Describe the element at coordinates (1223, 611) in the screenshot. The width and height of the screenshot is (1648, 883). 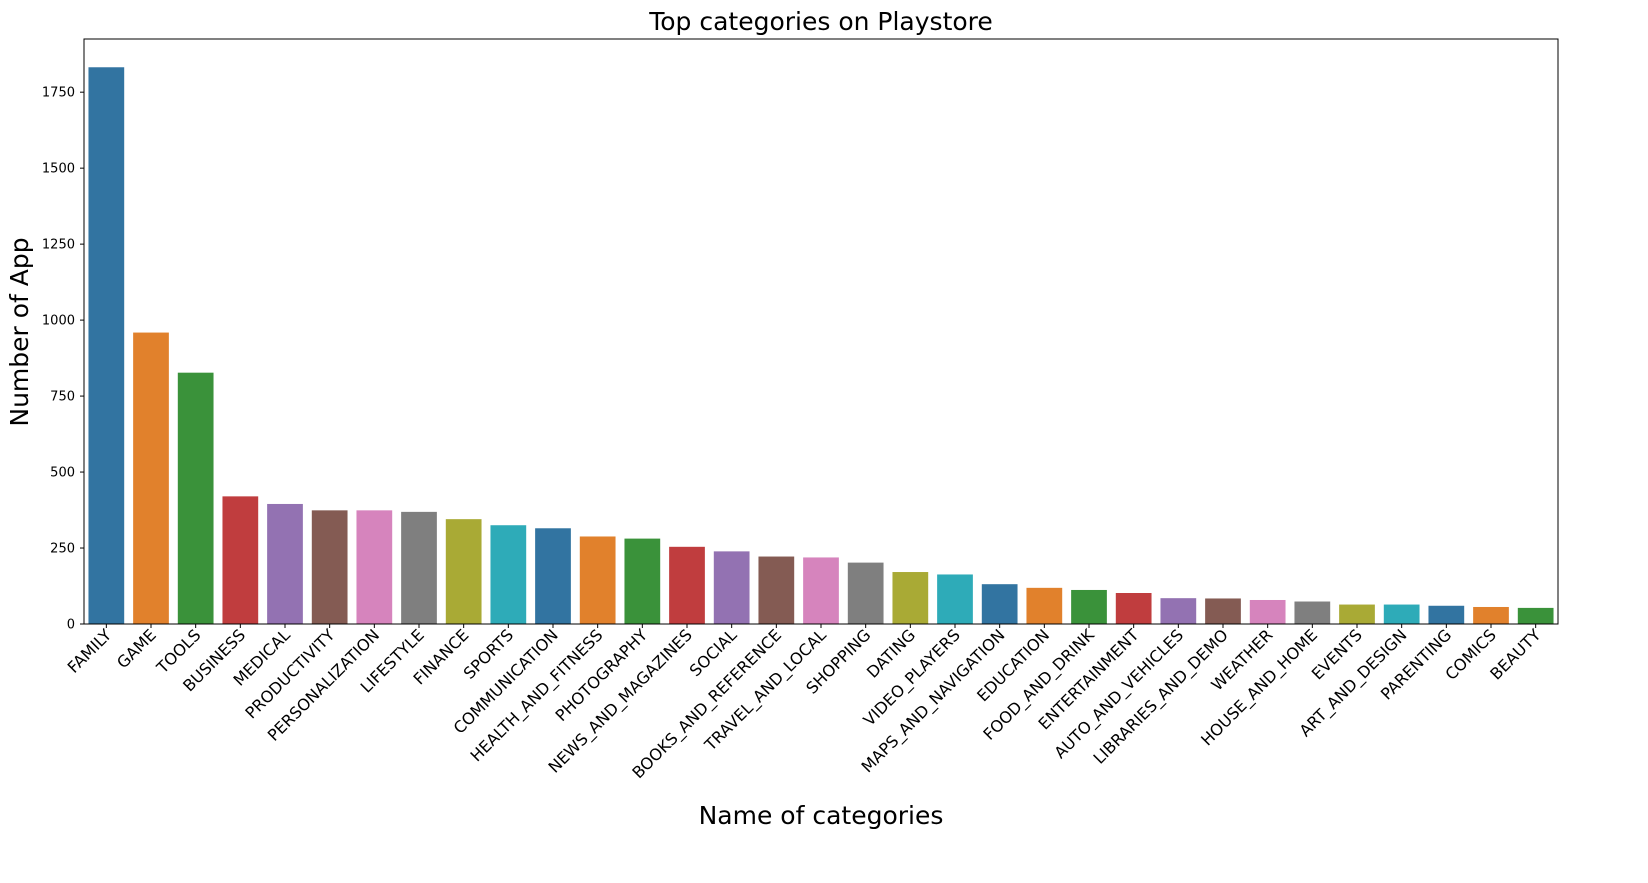
I see `bar-libraries-and-demo` at that location.